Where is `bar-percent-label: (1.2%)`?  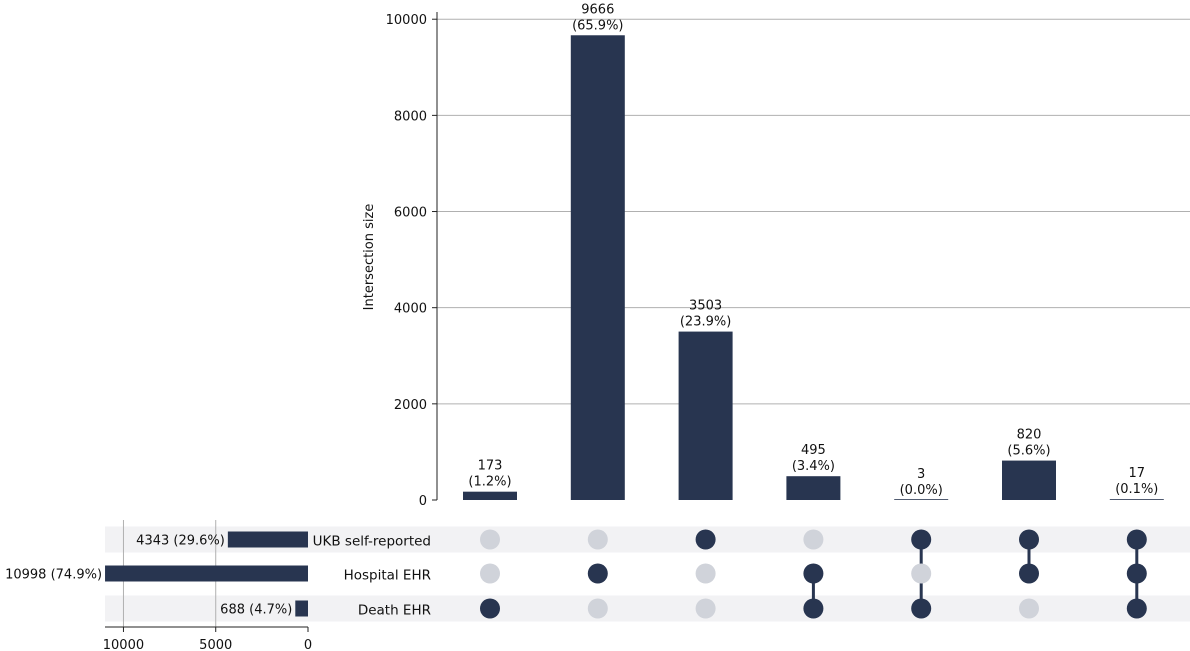
bar-percent-label: (1.2%) is located at coordinates (489, 482).